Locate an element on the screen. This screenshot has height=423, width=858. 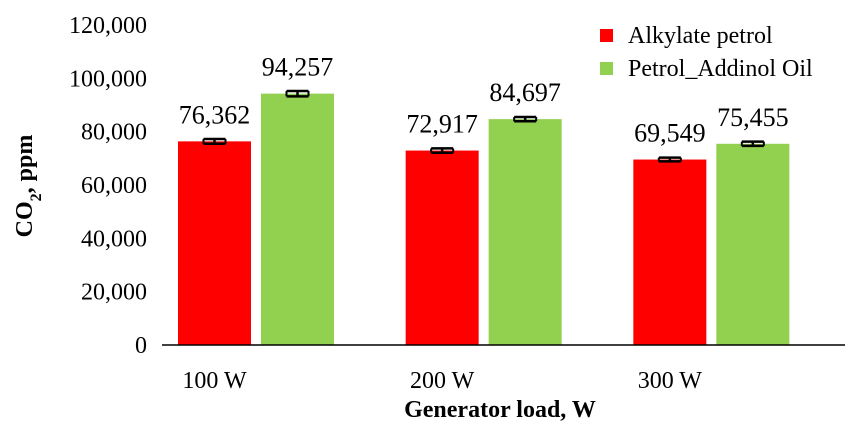
x-category-label: 300 W is located at coordinates (670, 381).